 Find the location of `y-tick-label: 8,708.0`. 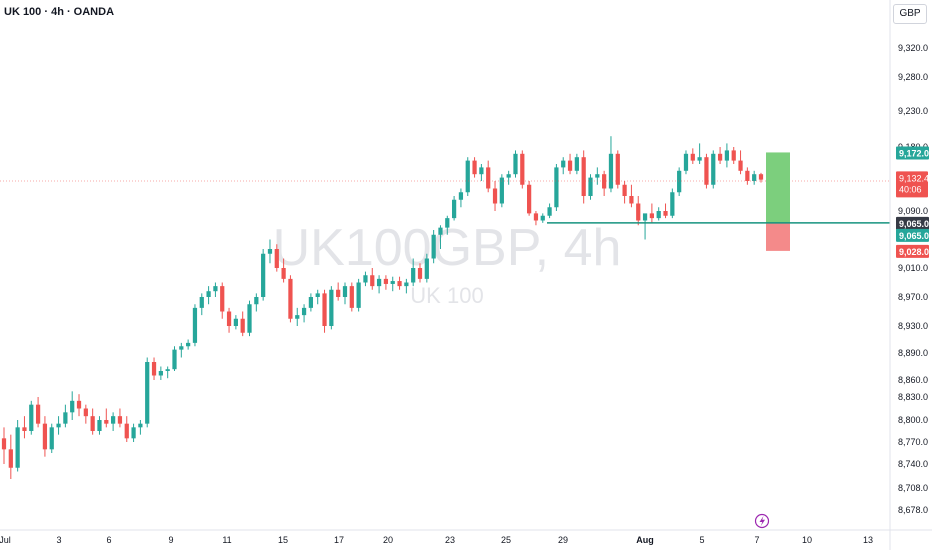

y-tick-label: 8,708.0 is located at coordinates (913, 488).